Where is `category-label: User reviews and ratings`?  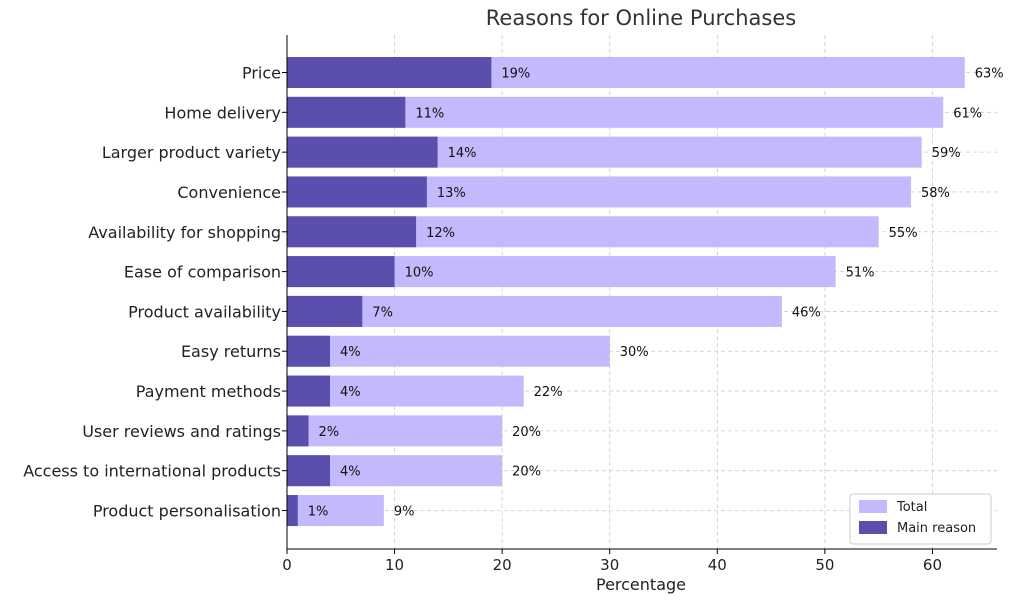 category-label: User reviews and ratings is located at coordinates (181, 431).